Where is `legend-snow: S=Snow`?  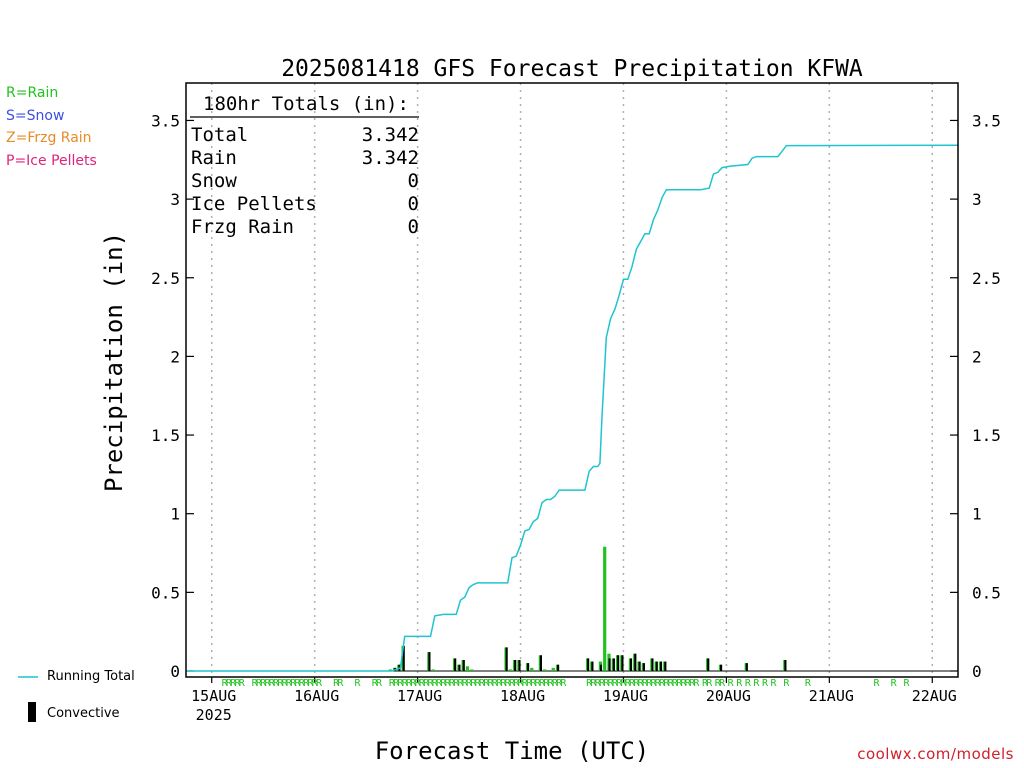 legend-snow: S=Snow is located at coordinates (35, 115).